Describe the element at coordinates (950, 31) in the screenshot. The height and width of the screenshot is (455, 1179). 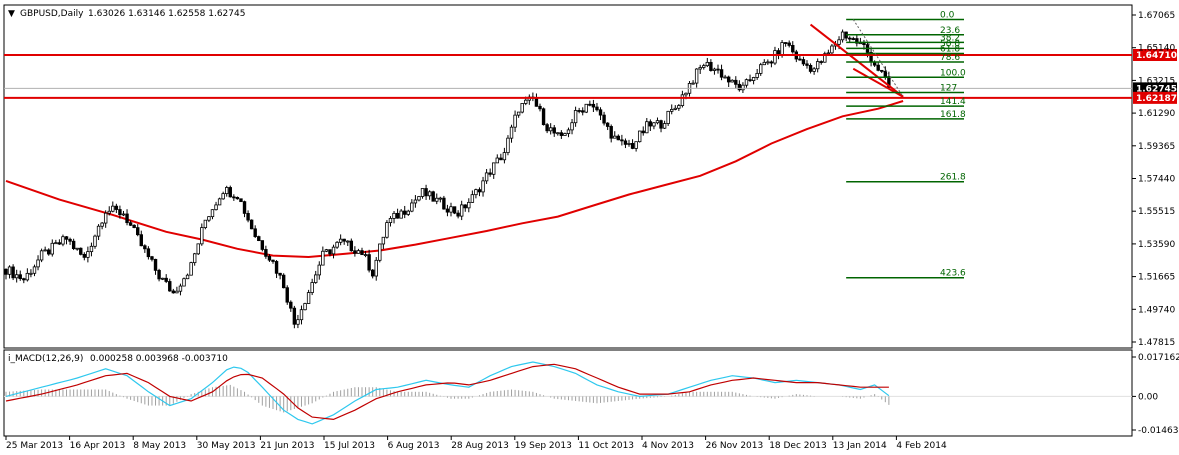
I see `fib-level-label: 23.6` at that location.